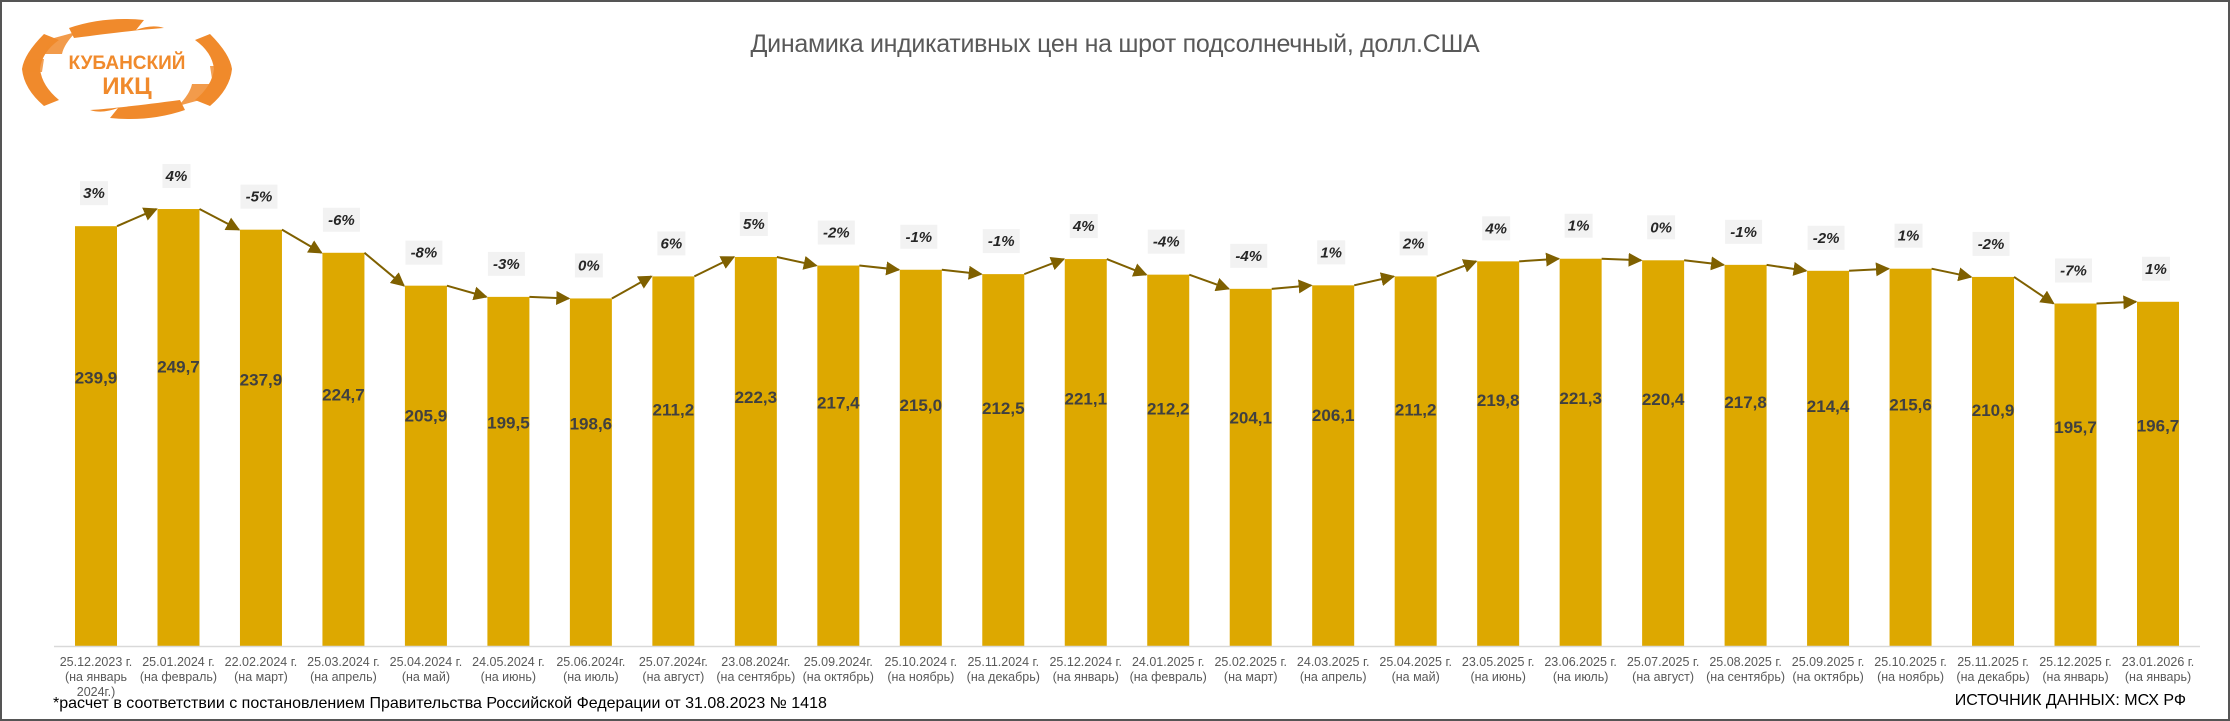  What do you see at coordinates (591, 677) in the screenshot?
I see `x-tick-label: (на июль)` at bounding box center [591, 677].